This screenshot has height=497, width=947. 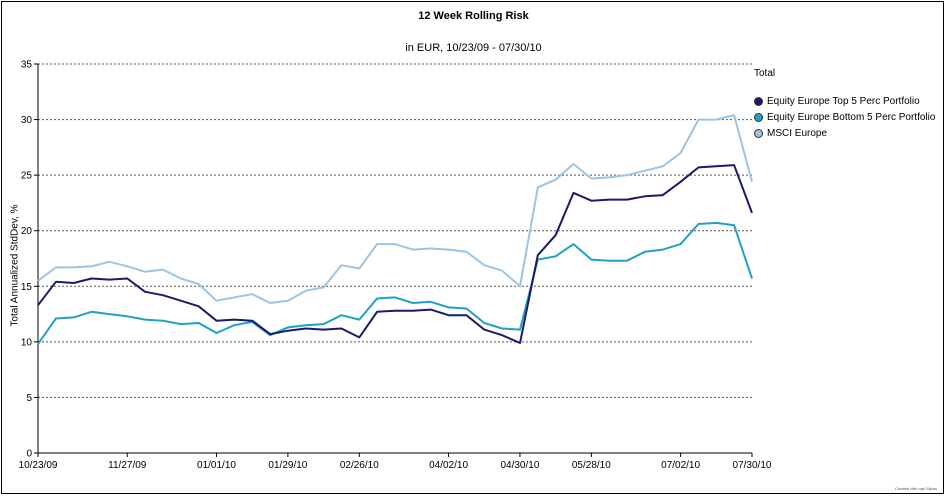 What do you see at coordinates (758, 133) in the screenshot?
I see `legend-marker-msci` at bounding box center [758, 133].